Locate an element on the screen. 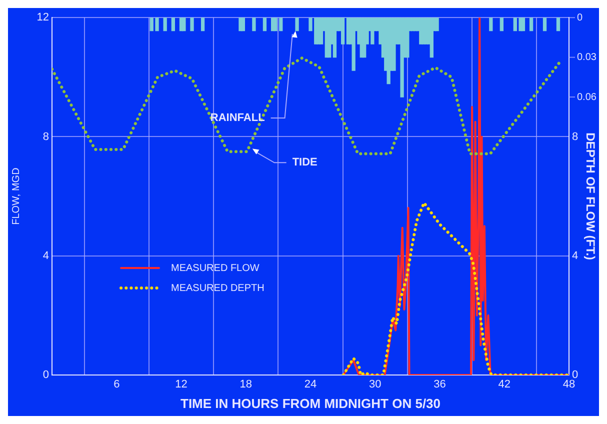 The image size is (607, 424). legend-label: MEASURED FLOW is located at coordinates (215, 268).